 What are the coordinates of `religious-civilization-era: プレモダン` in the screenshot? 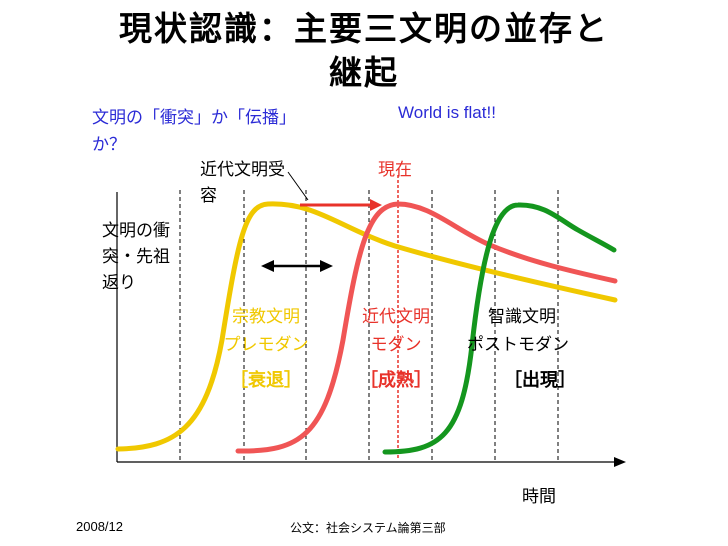 It's located at (266, 345).